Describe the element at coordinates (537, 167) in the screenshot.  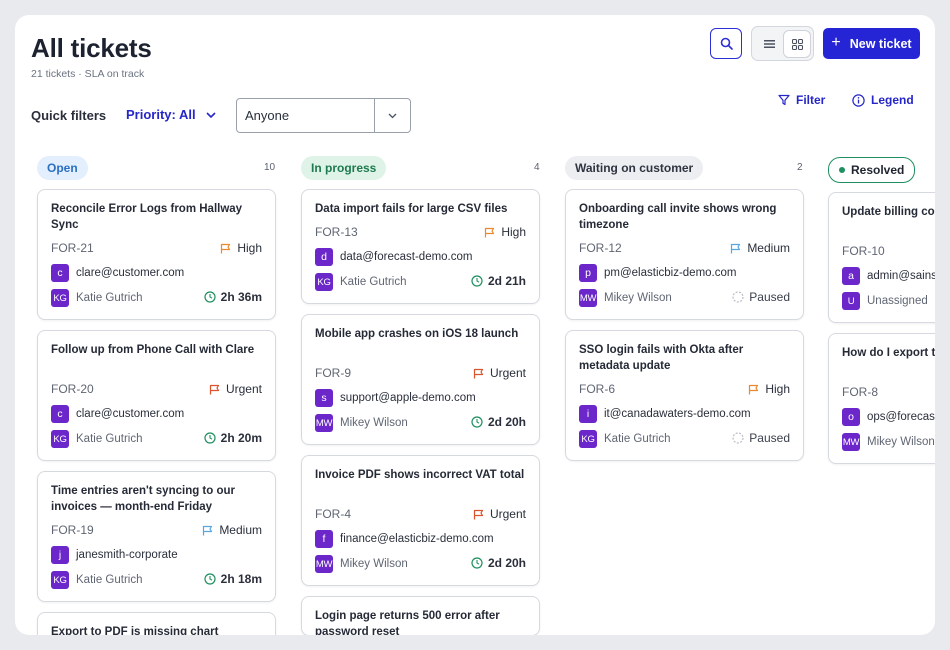
I see `column-count: 4` at that location.